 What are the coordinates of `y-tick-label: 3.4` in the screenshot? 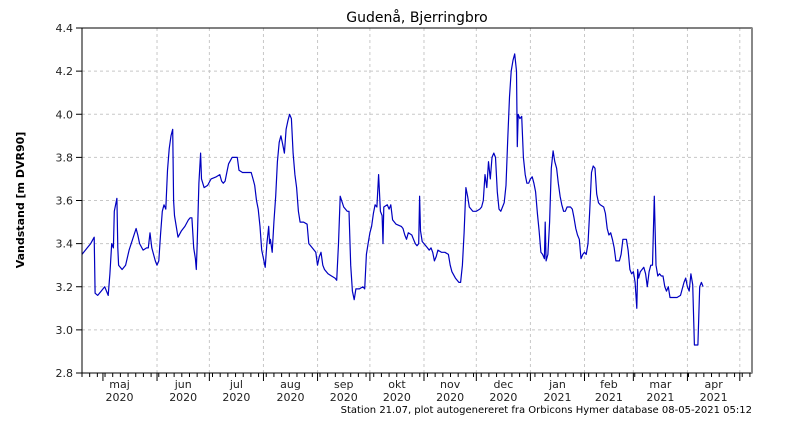 It's located at (65, 244).